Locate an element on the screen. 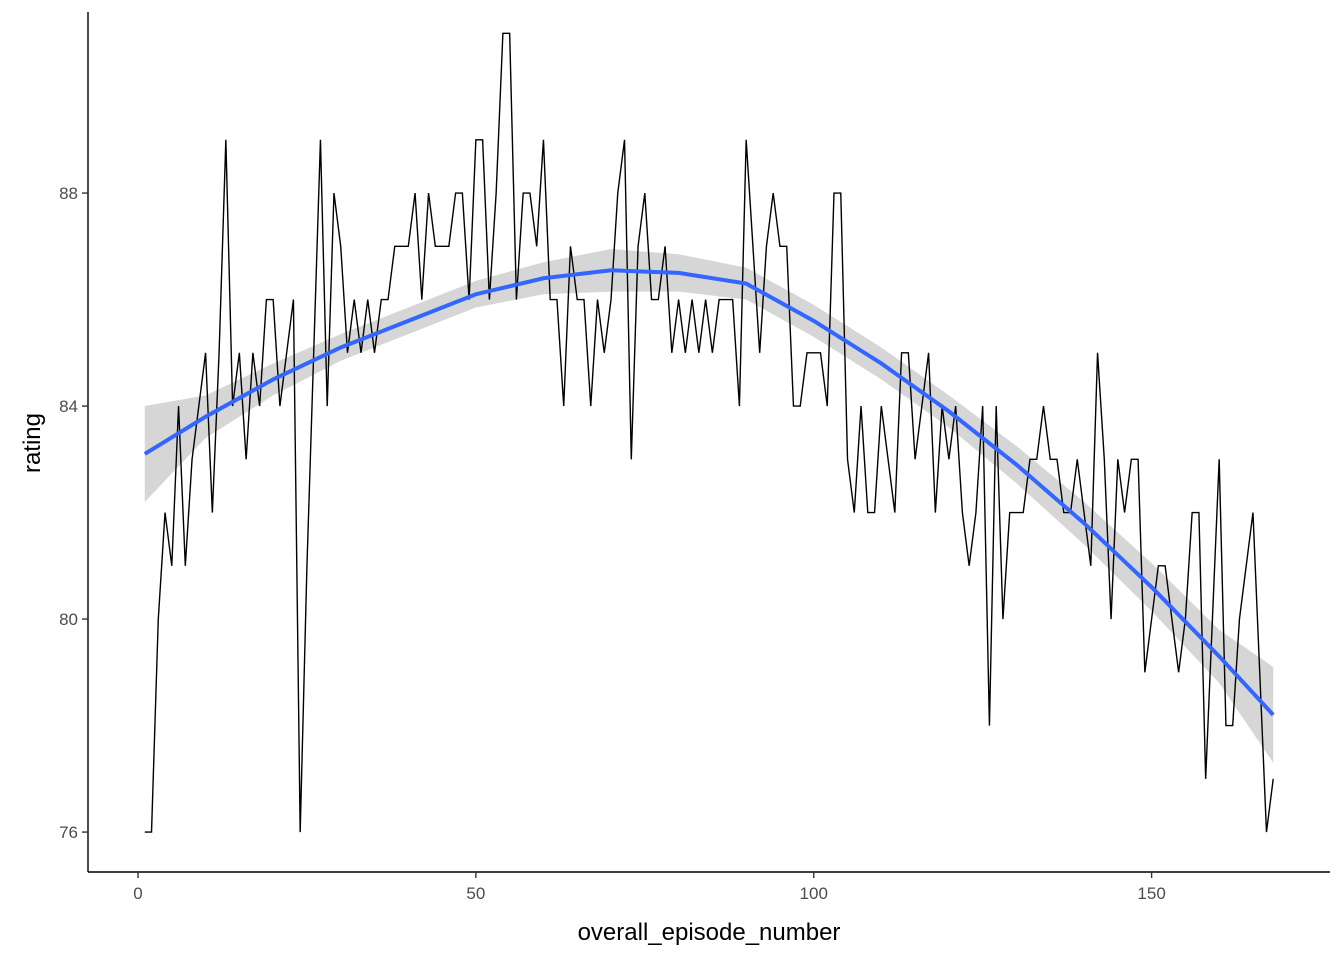  y-tick-label: 76 is located at coordinates (68, 832).